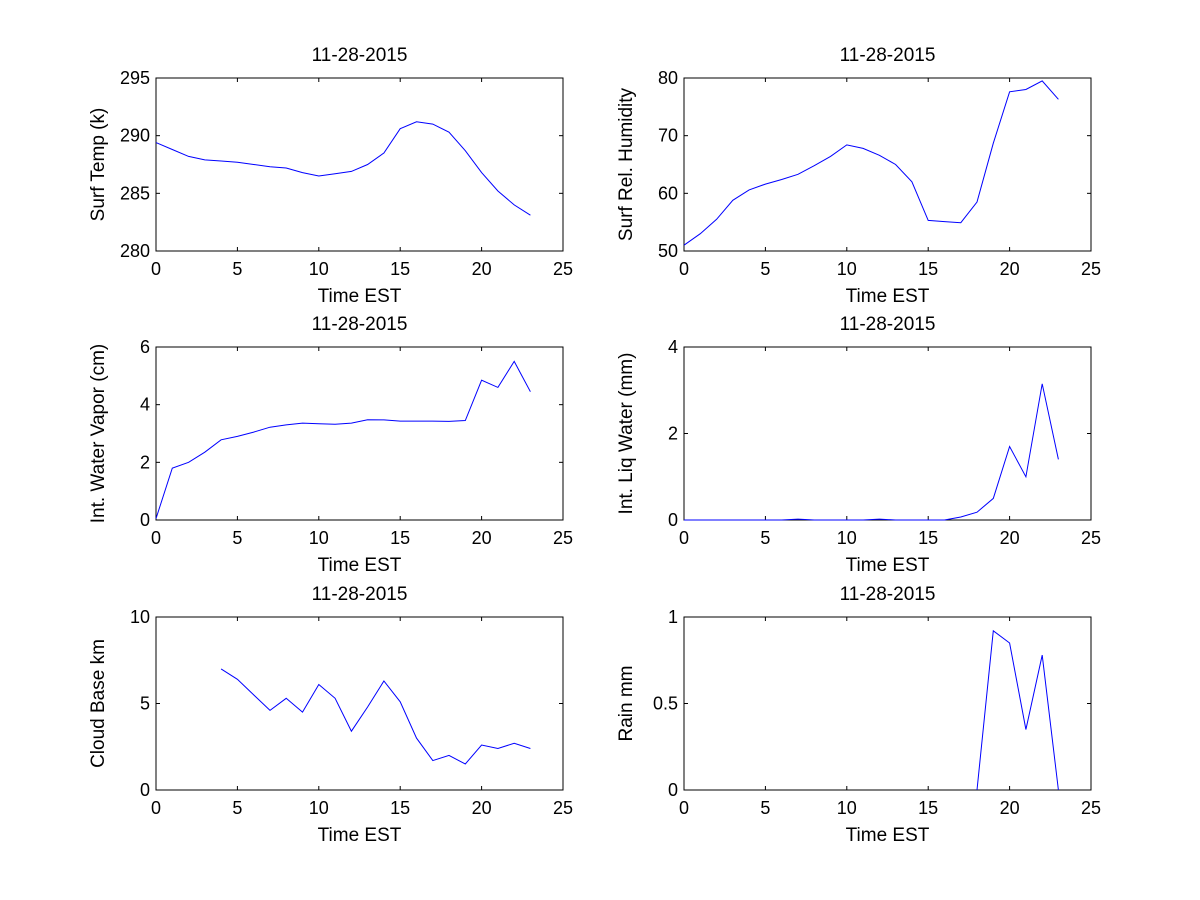 This screenshot has width=1200, height=900. What do you see at coordinates (135, 136) in the screenshot?
I see `y-tick-label: 290` at bounding box center [135, 136].